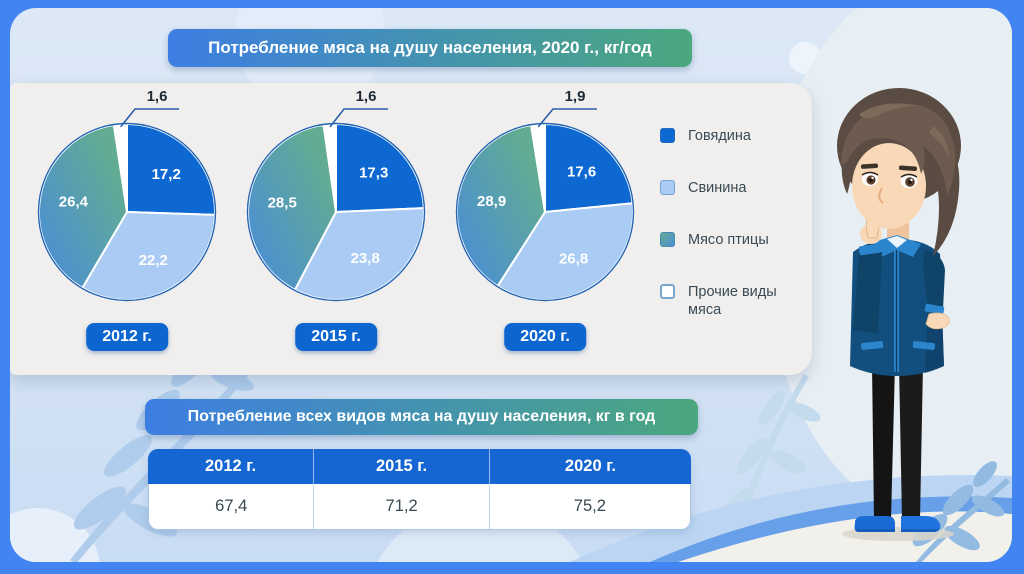  Describe the element at coordinates (153, 260) in the screenshot. I see `slice-value-label: 22,2` at that location.